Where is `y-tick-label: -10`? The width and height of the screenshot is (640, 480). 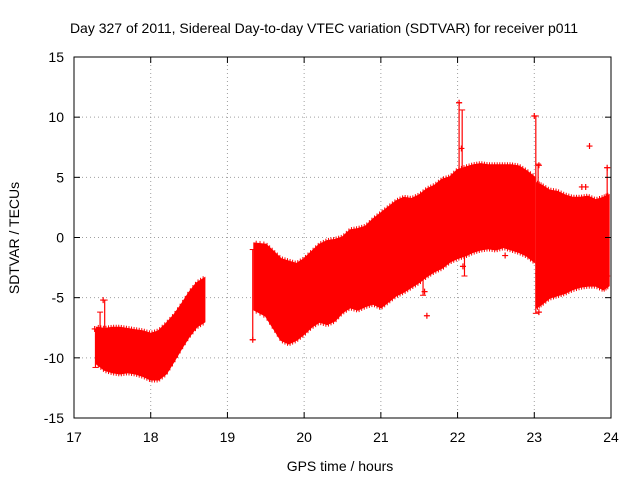 y-tick-label: -10 is located at coordinates (54, 358).